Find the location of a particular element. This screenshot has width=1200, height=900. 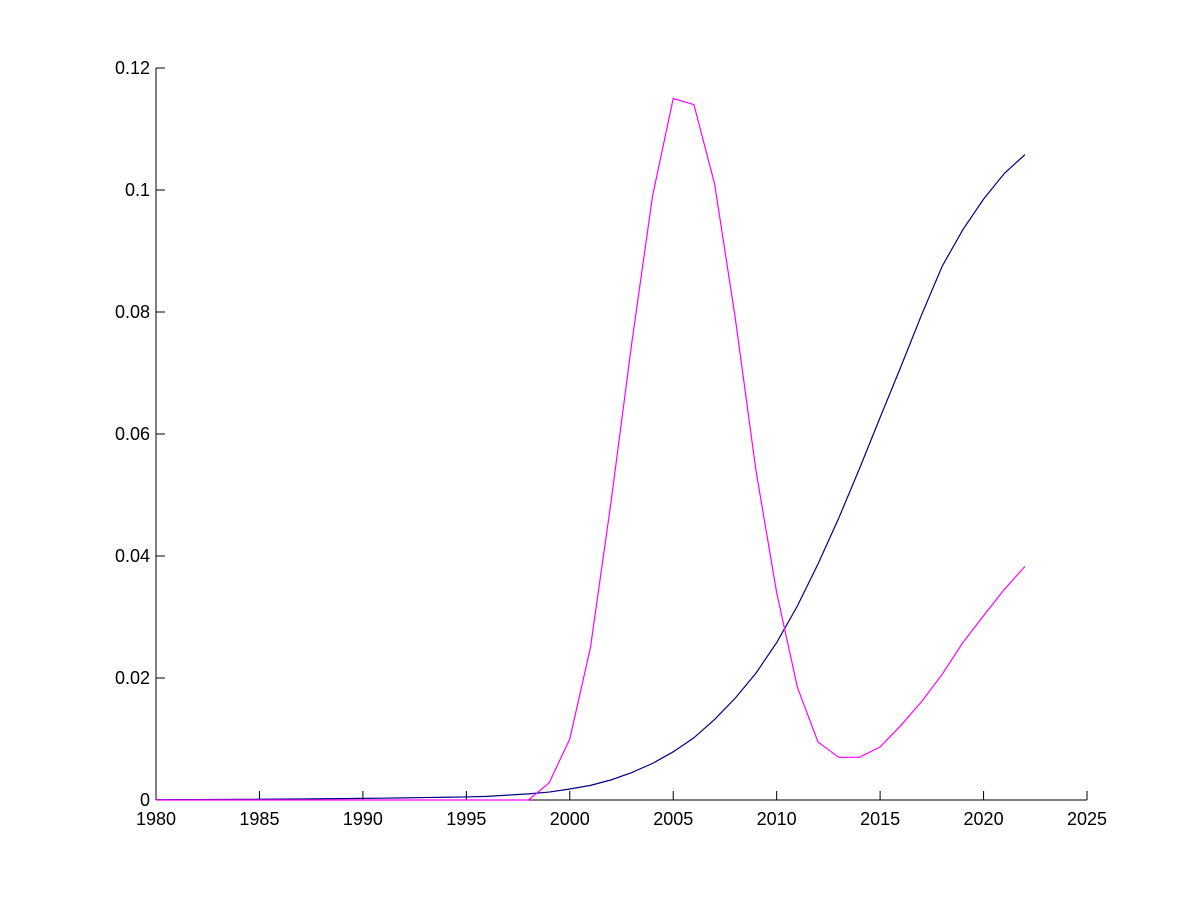

x-tick-label: 1985 is located at coordinates (259, 819).